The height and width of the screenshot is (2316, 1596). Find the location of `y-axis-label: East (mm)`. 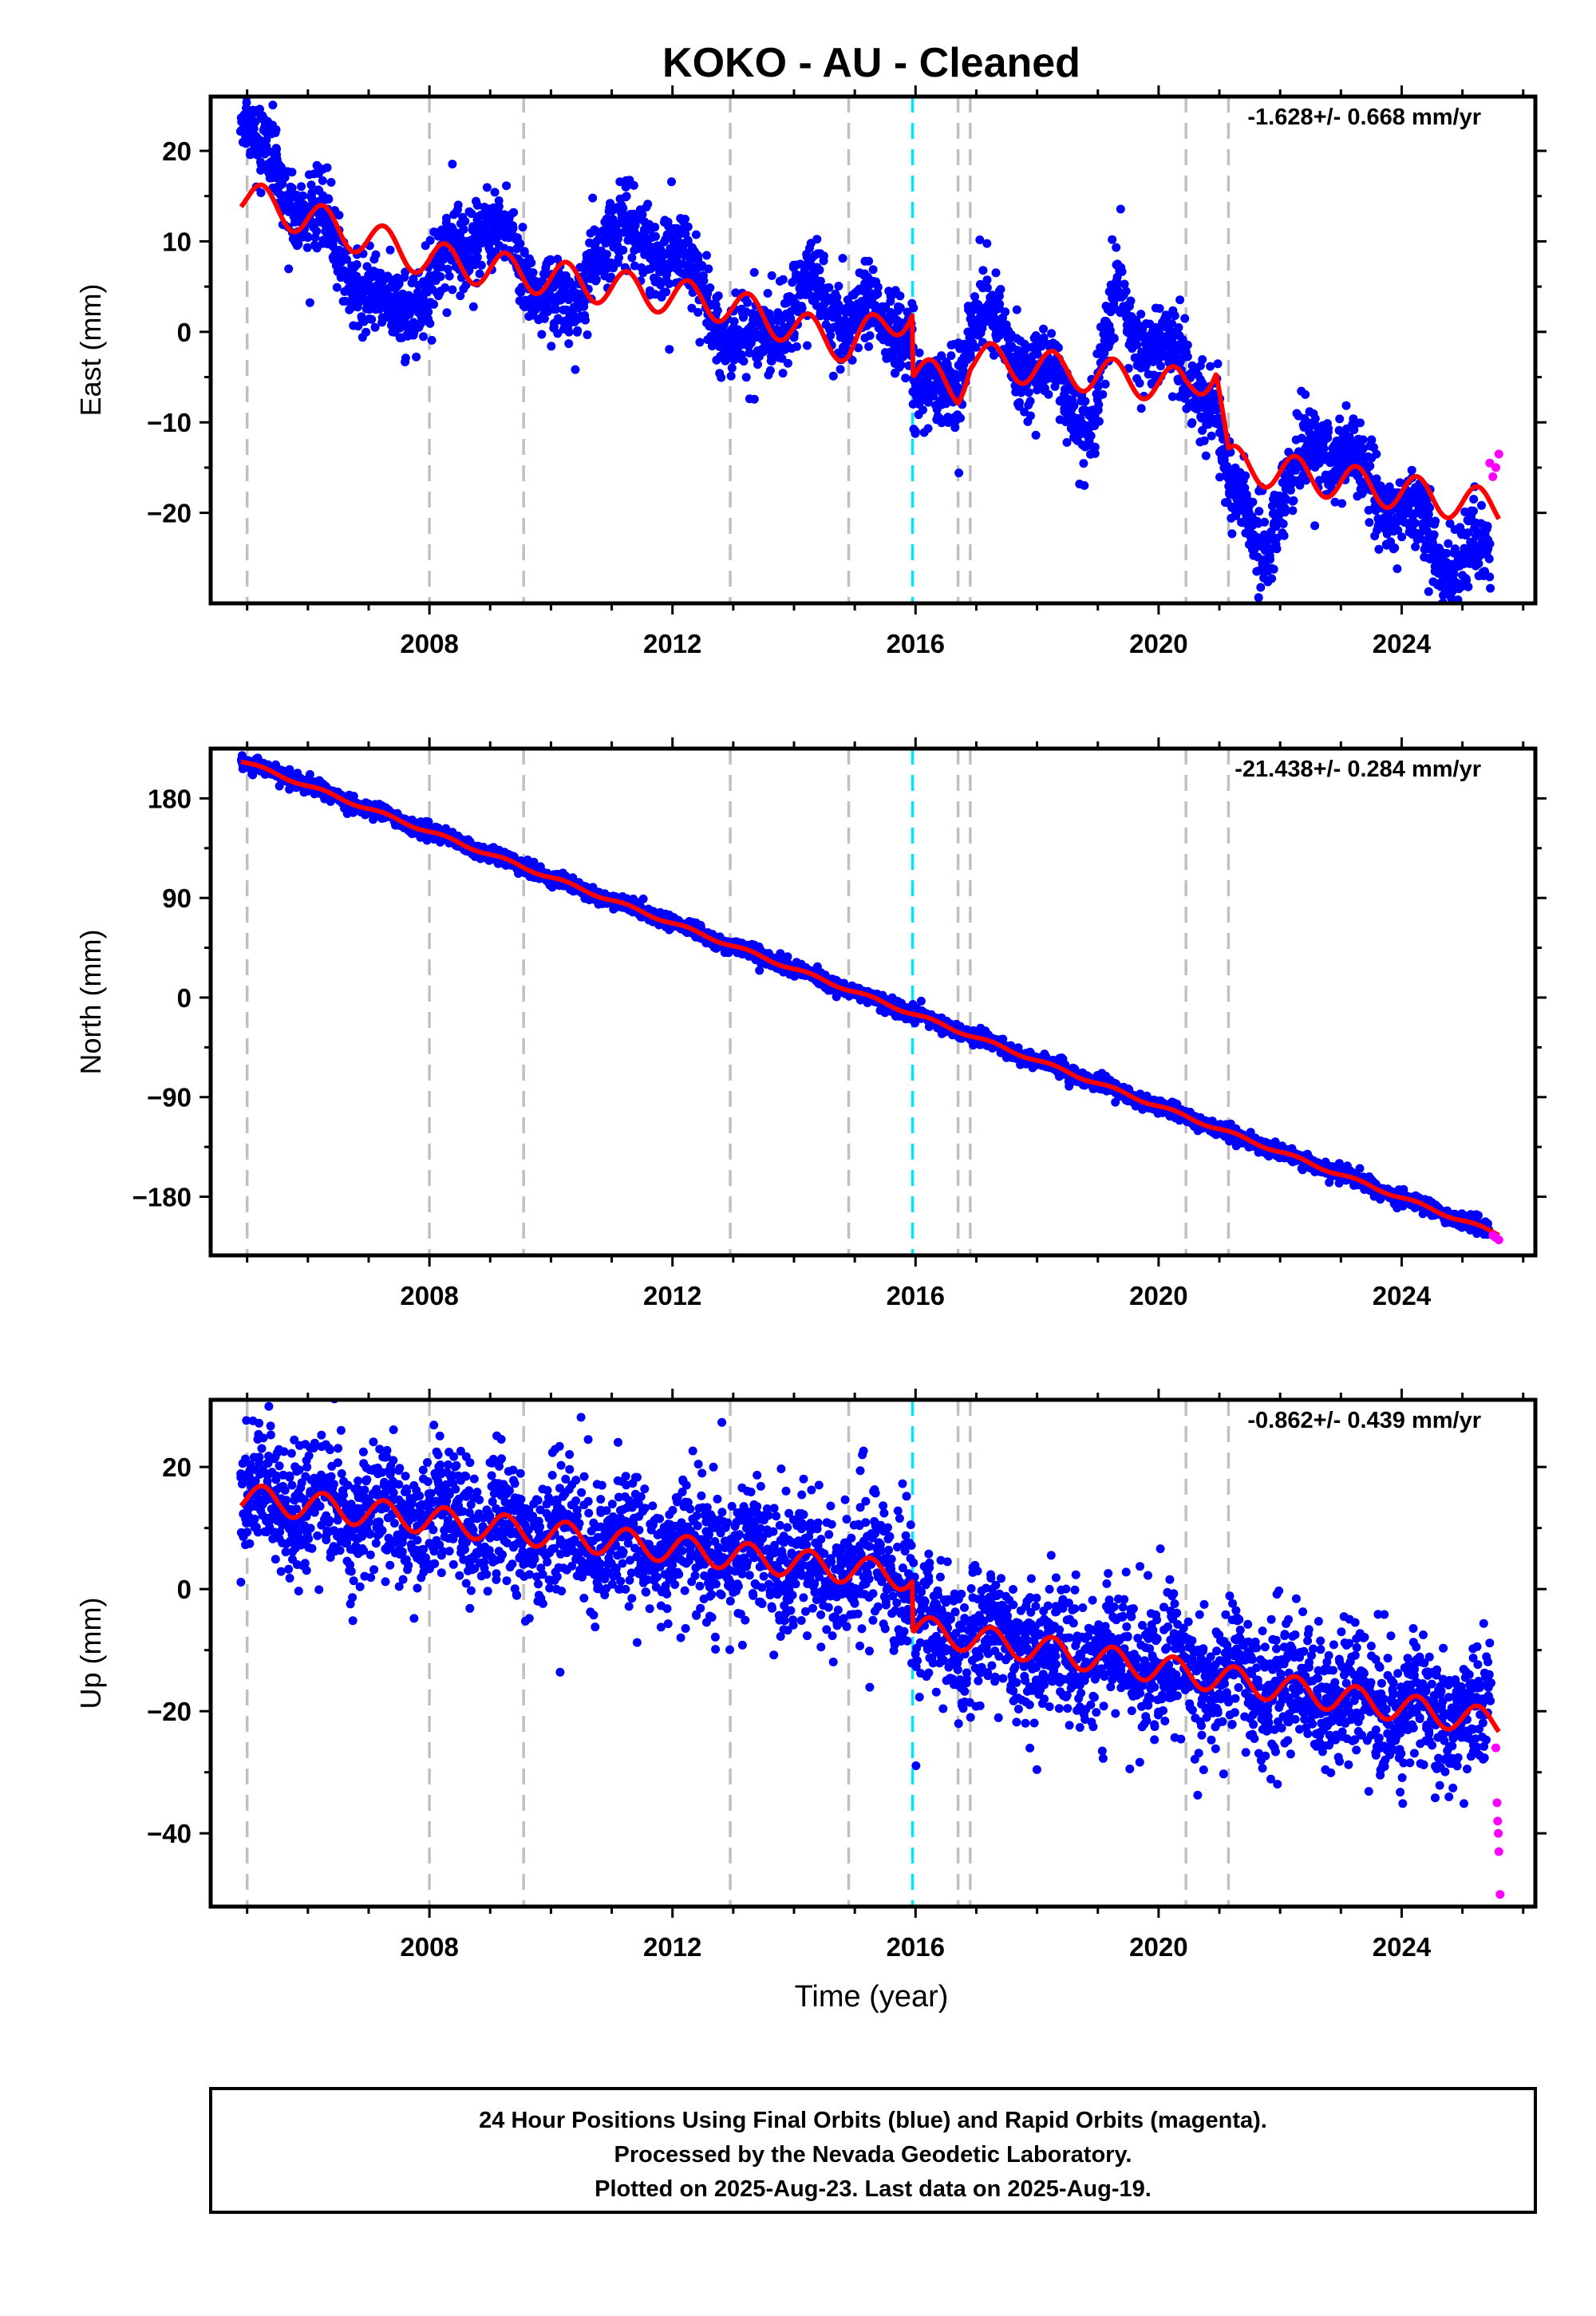

y-axis-label: East (mm) is located at coordinates (90, 350).